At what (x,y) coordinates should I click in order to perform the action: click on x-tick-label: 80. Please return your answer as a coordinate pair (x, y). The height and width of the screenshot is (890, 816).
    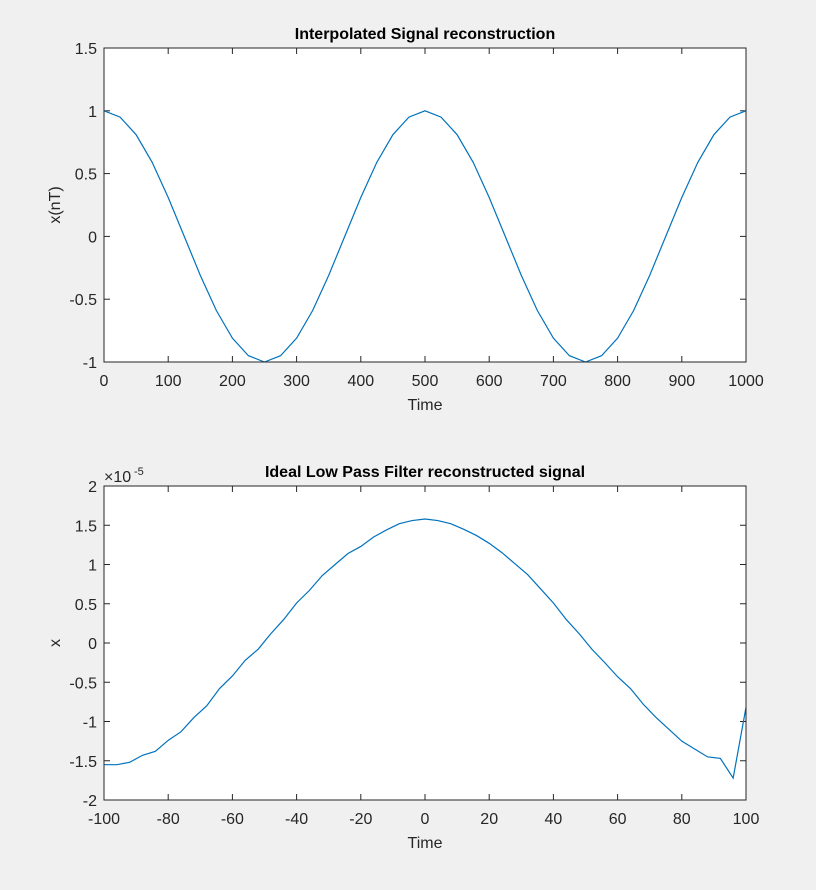
    Looking at the image, I should click on (682, 819).